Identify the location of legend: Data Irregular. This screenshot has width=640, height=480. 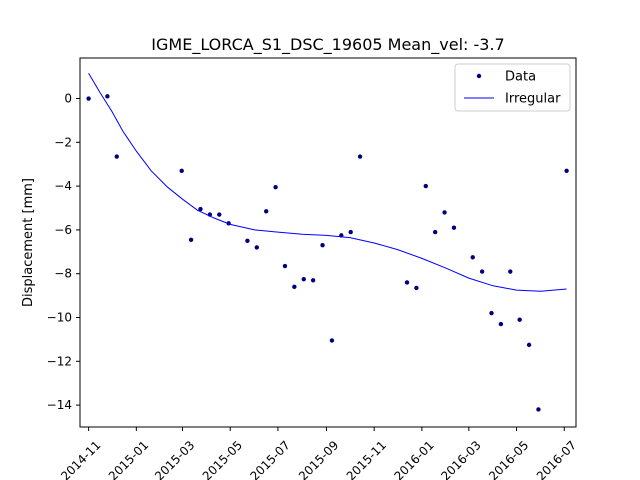
(512, 87).